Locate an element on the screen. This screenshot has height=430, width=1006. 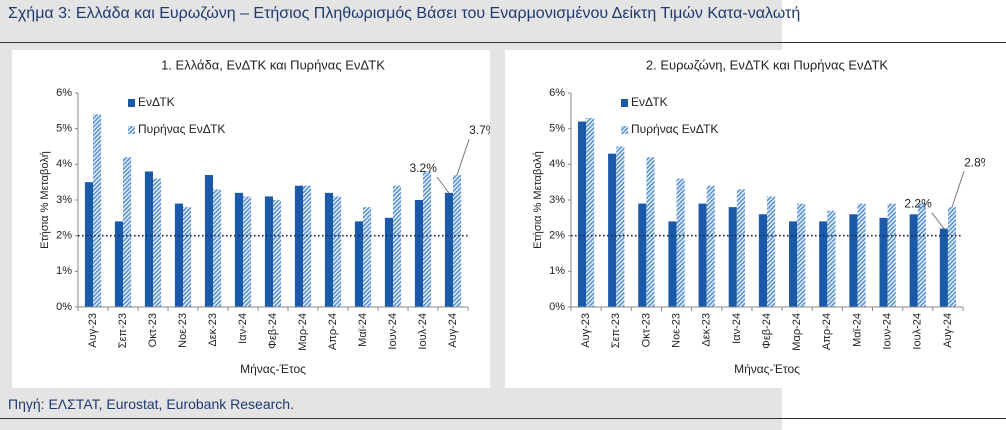
data-label: 3.7% is located at coordinates (479, 130).